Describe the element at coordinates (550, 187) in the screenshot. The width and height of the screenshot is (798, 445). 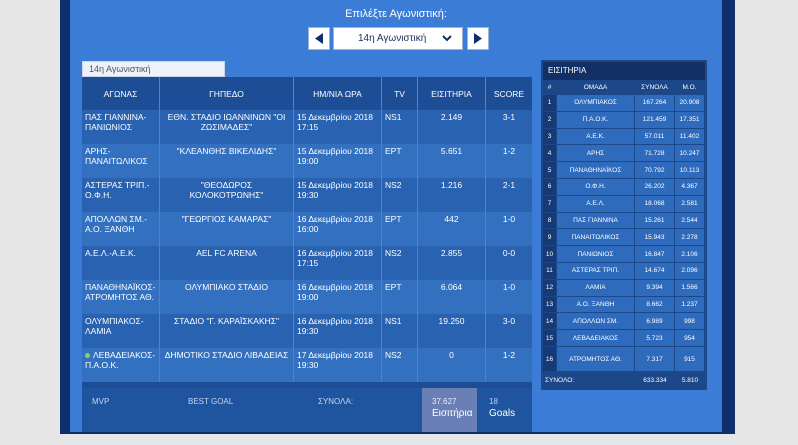
I see `rank: 6` at that location.